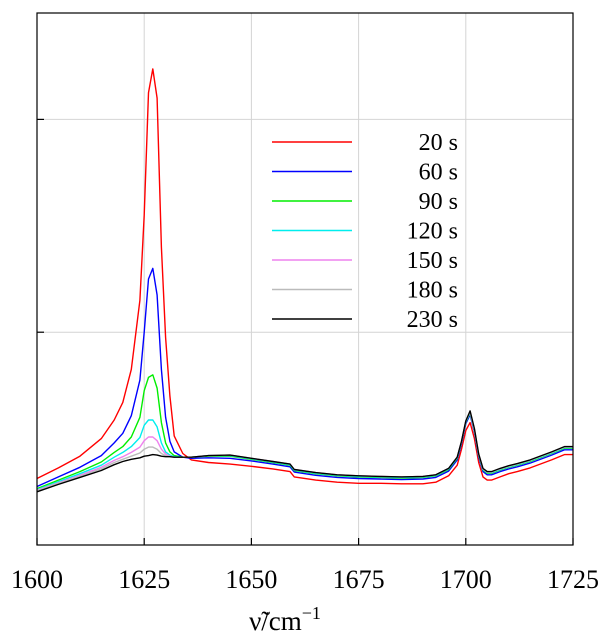  What do you see at coordinates (573, 579) in the screenshot?
I see `x-tick-label: 1725` at bounding box center [573, 579].